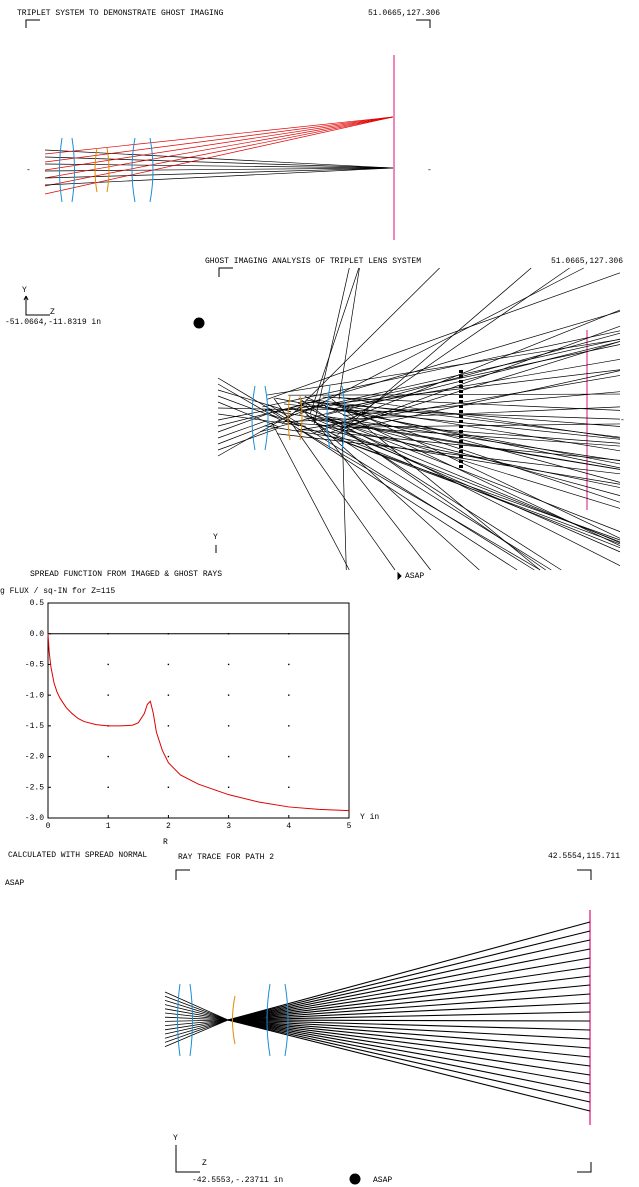 The height and width of the screenshot is (1187, 639). What do you see at coordinates (228, 826) in the screenshot?
I see `x-tick-label: 3` at bounding box center [228, 826].